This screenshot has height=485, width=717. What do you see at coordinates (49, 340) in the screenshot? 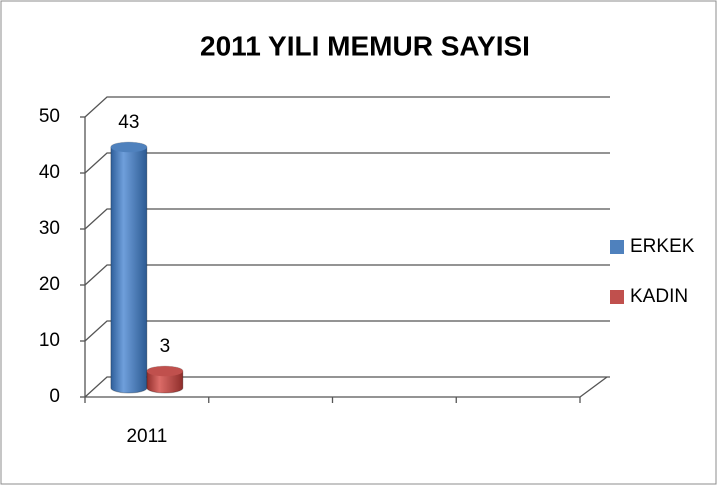
I see `y-tick-label: 10` at bounding box center [49, 340].